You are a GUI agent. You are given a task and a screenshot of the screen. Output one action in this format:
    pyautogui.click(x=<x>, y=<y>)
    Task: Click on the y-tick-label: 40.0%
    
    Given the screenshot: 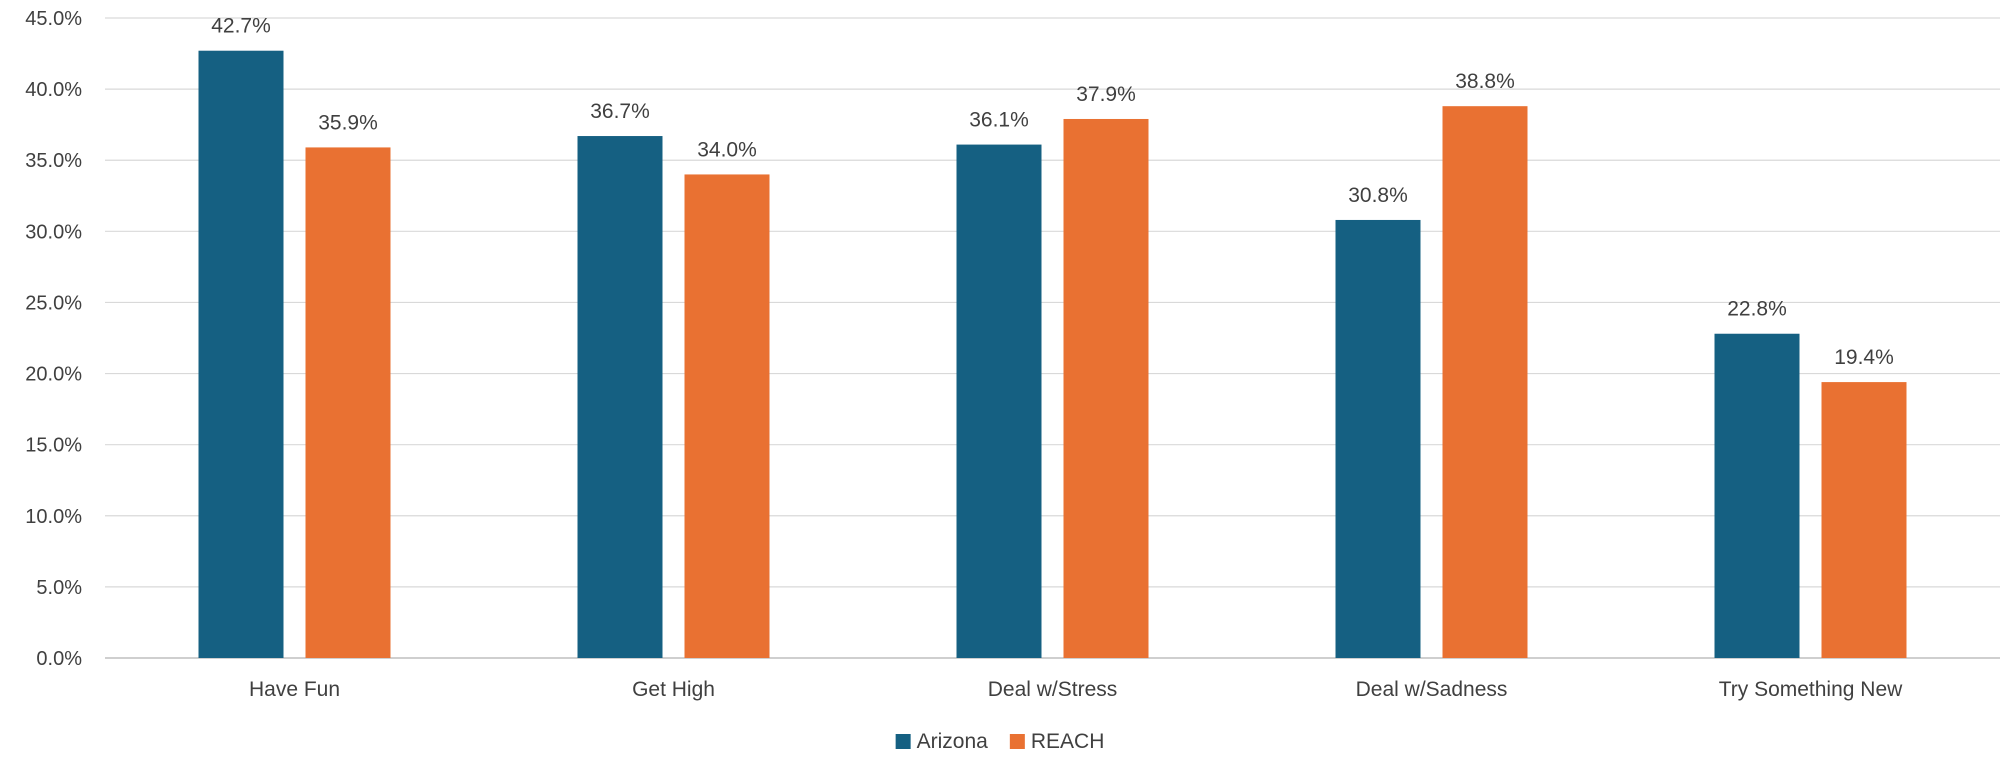 What is the action you would take?
    pyautogui.click(x=53, y=90)
    